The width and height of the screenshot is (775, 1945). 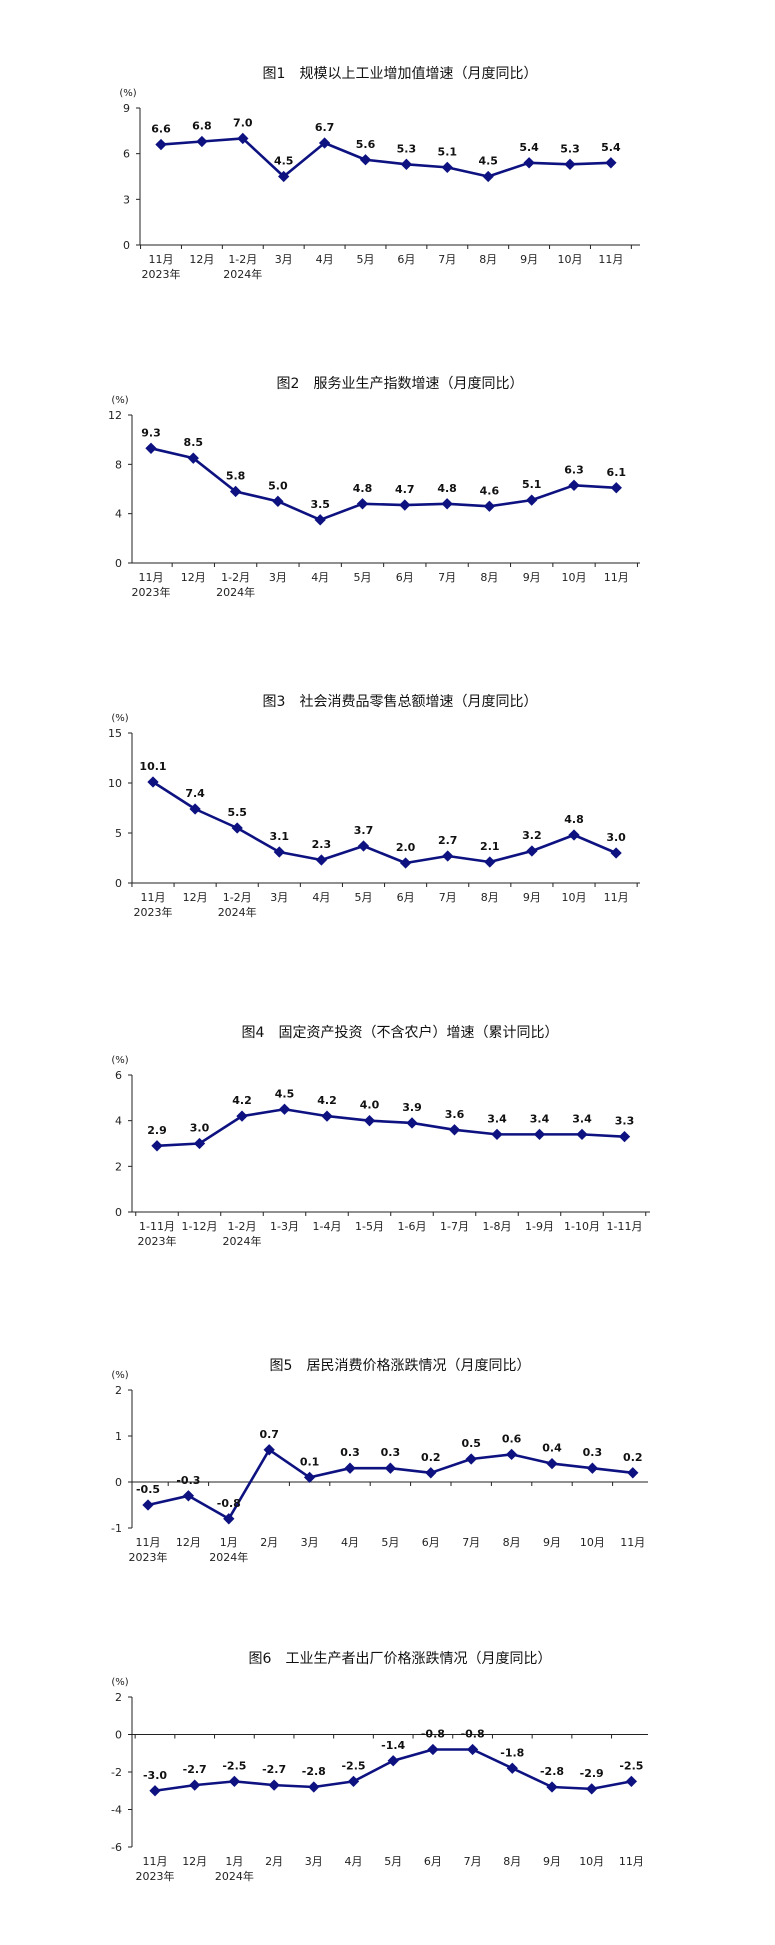 I want to click on data-label: 0.6, so click(x=512, y=1438).